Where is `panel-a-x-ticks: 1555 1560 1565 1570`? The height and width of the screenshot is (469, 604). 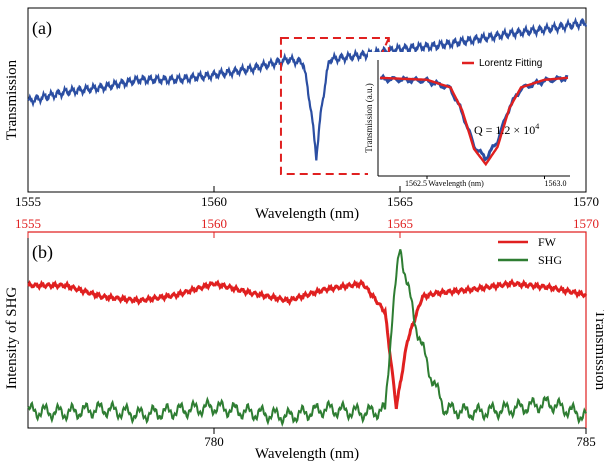
panel-a-x-ticks: 1555 1560 1565 1570 is located at coordinates (307, 197).